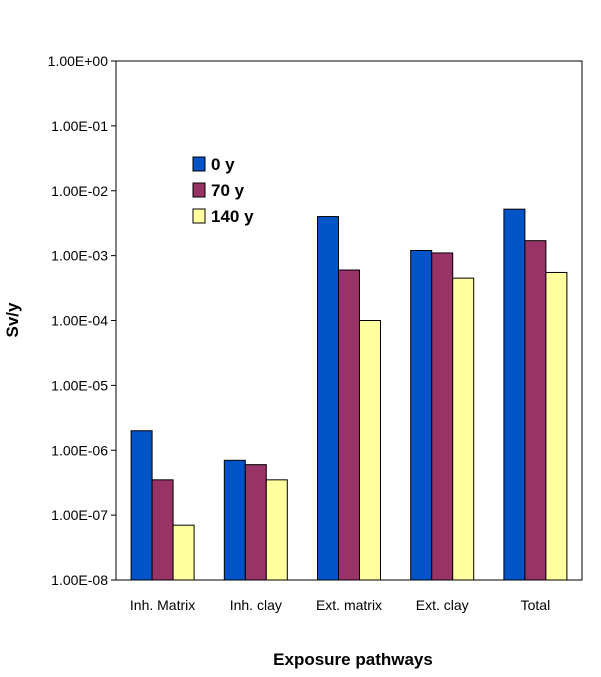 Image resolution: width=601 pixels, height=677 pixels. I want to click on x-tick-label: Inh. clay, so click(256, 605).